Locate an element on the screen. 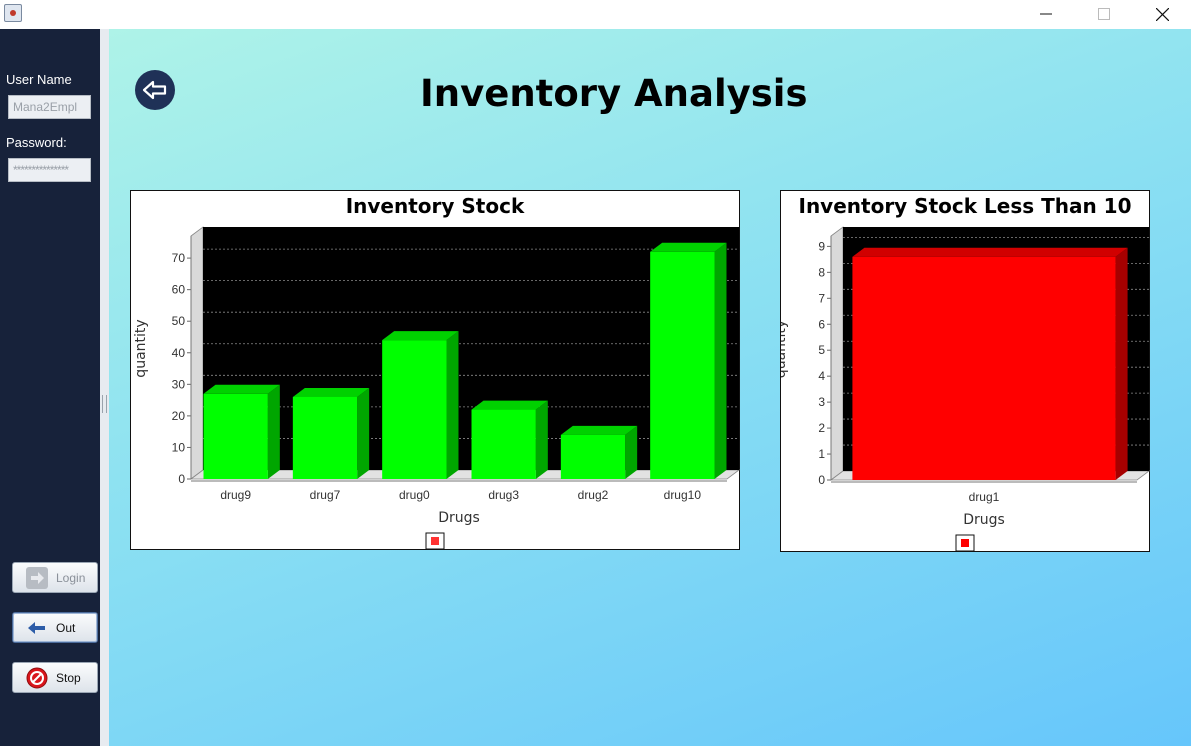 The width and height of the screenshot is (1191, 746). x-tick-label: drug9 is located at coordinates (235, 495).